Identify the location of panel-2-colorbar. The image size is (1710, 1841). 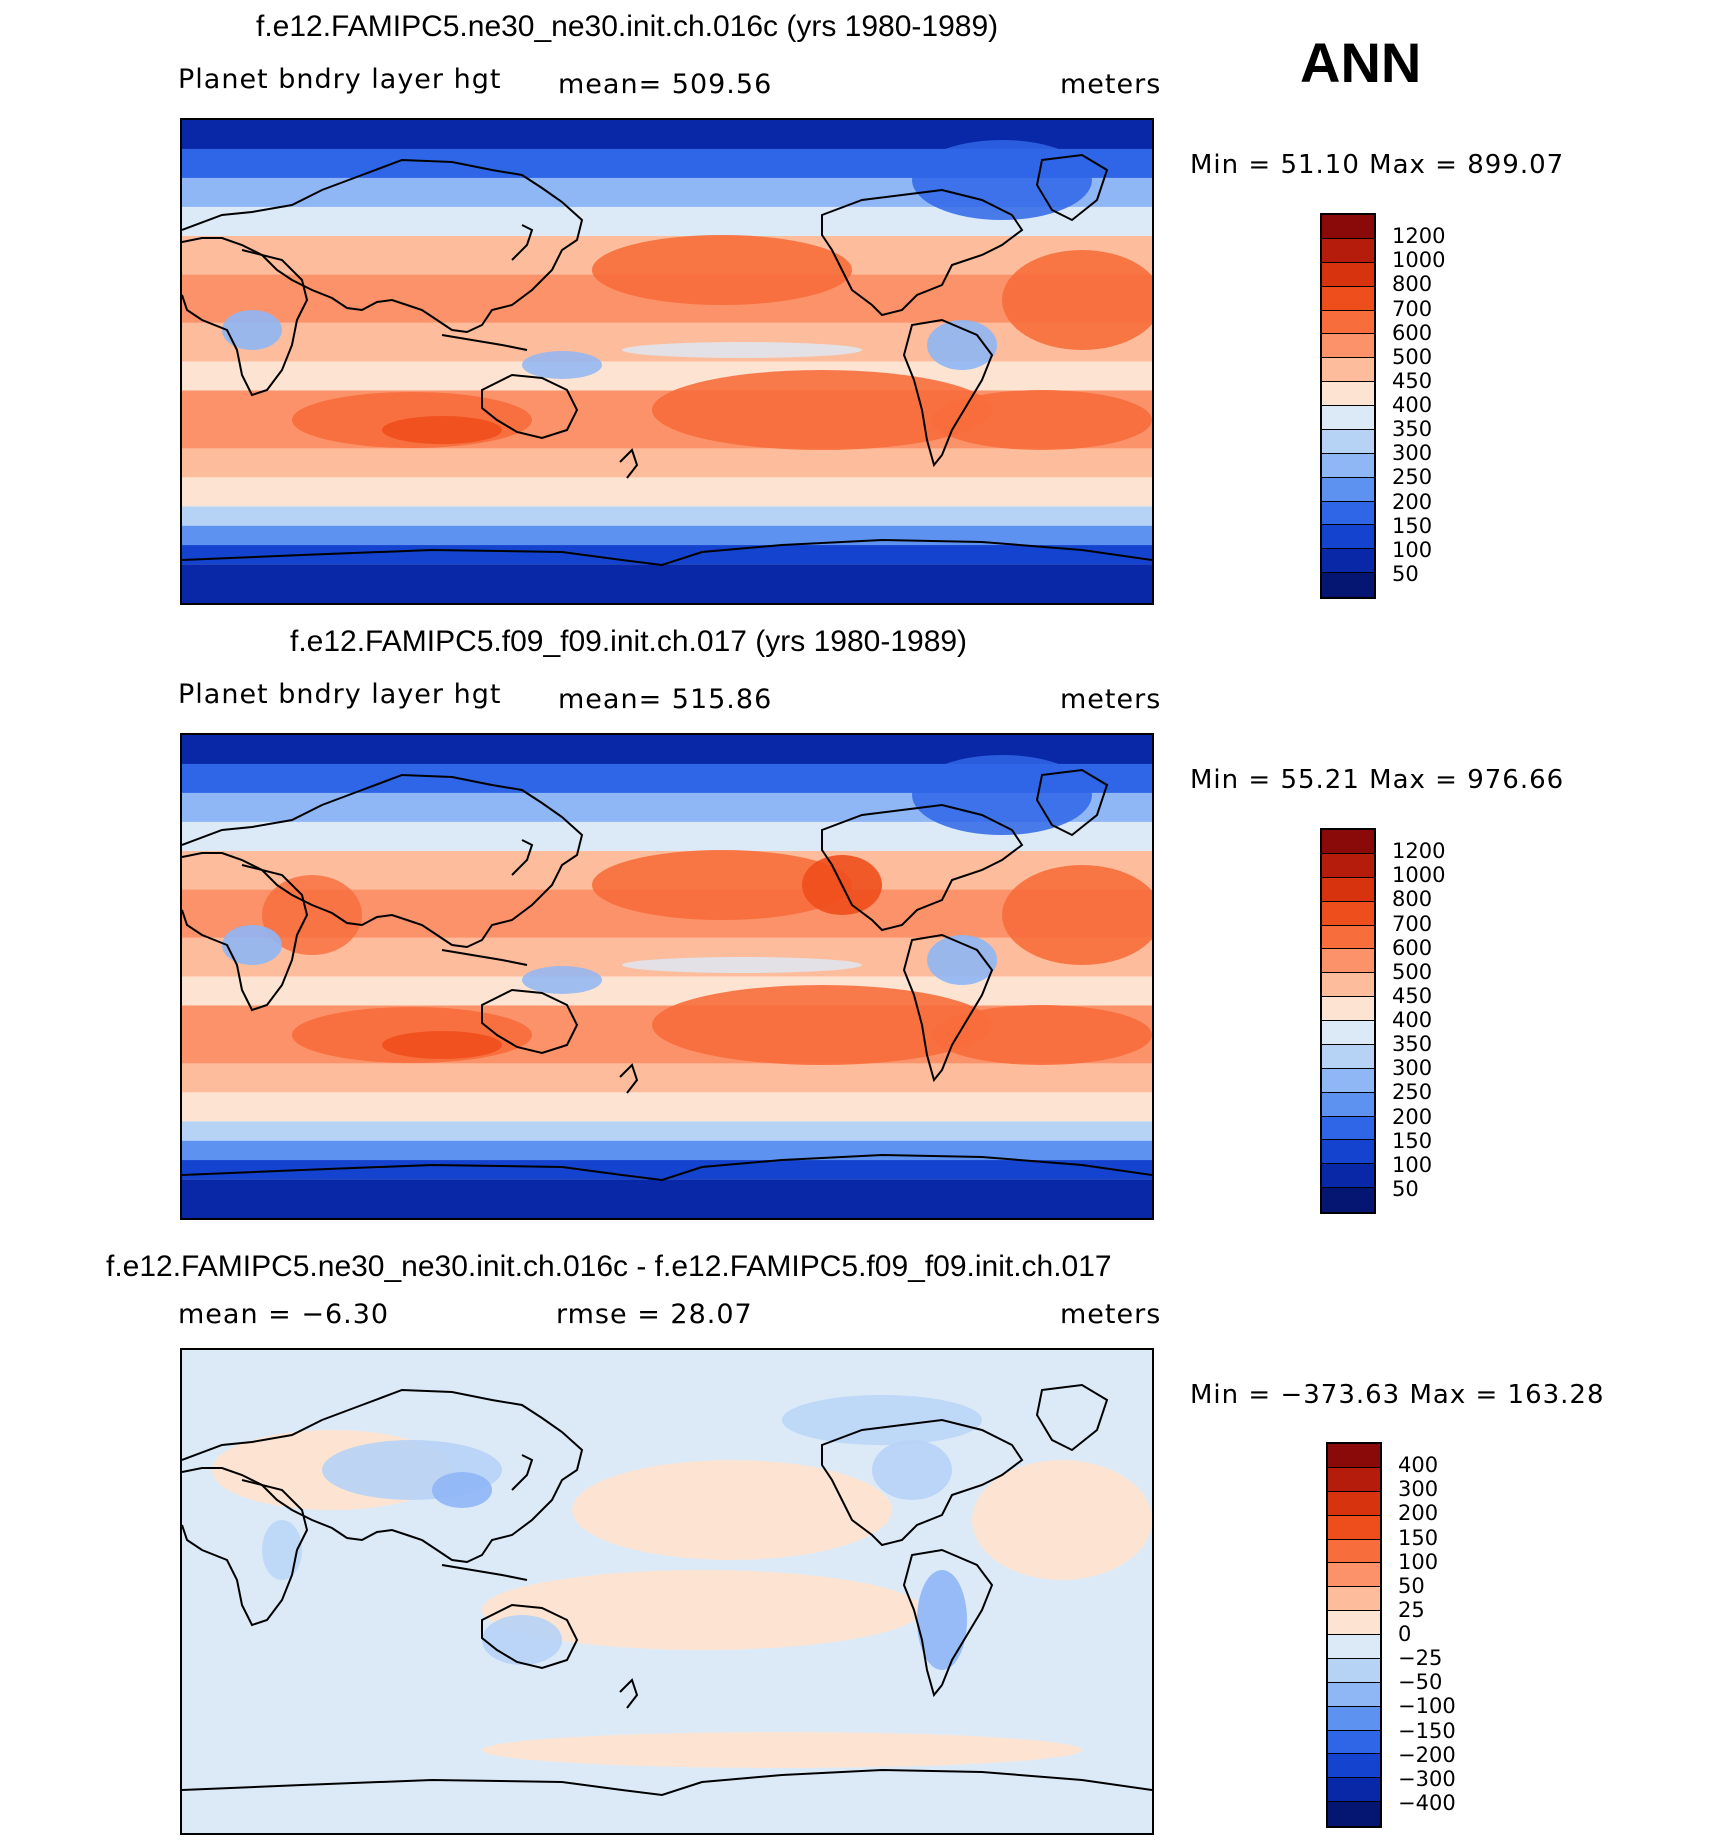
(1348, 1021).